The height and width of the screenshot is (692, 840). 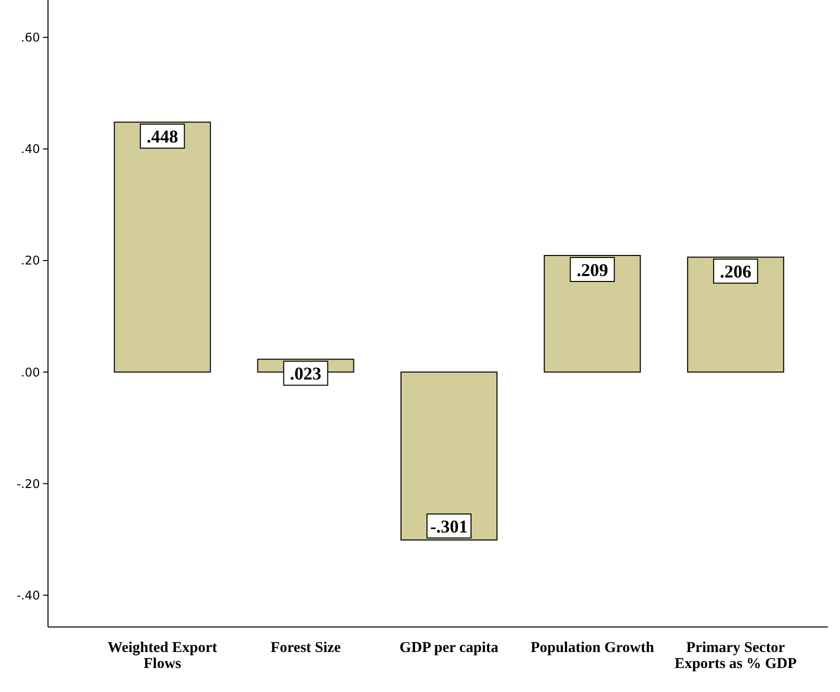 I want to click on y-tick-label: .40, so click(x=30, y=149).